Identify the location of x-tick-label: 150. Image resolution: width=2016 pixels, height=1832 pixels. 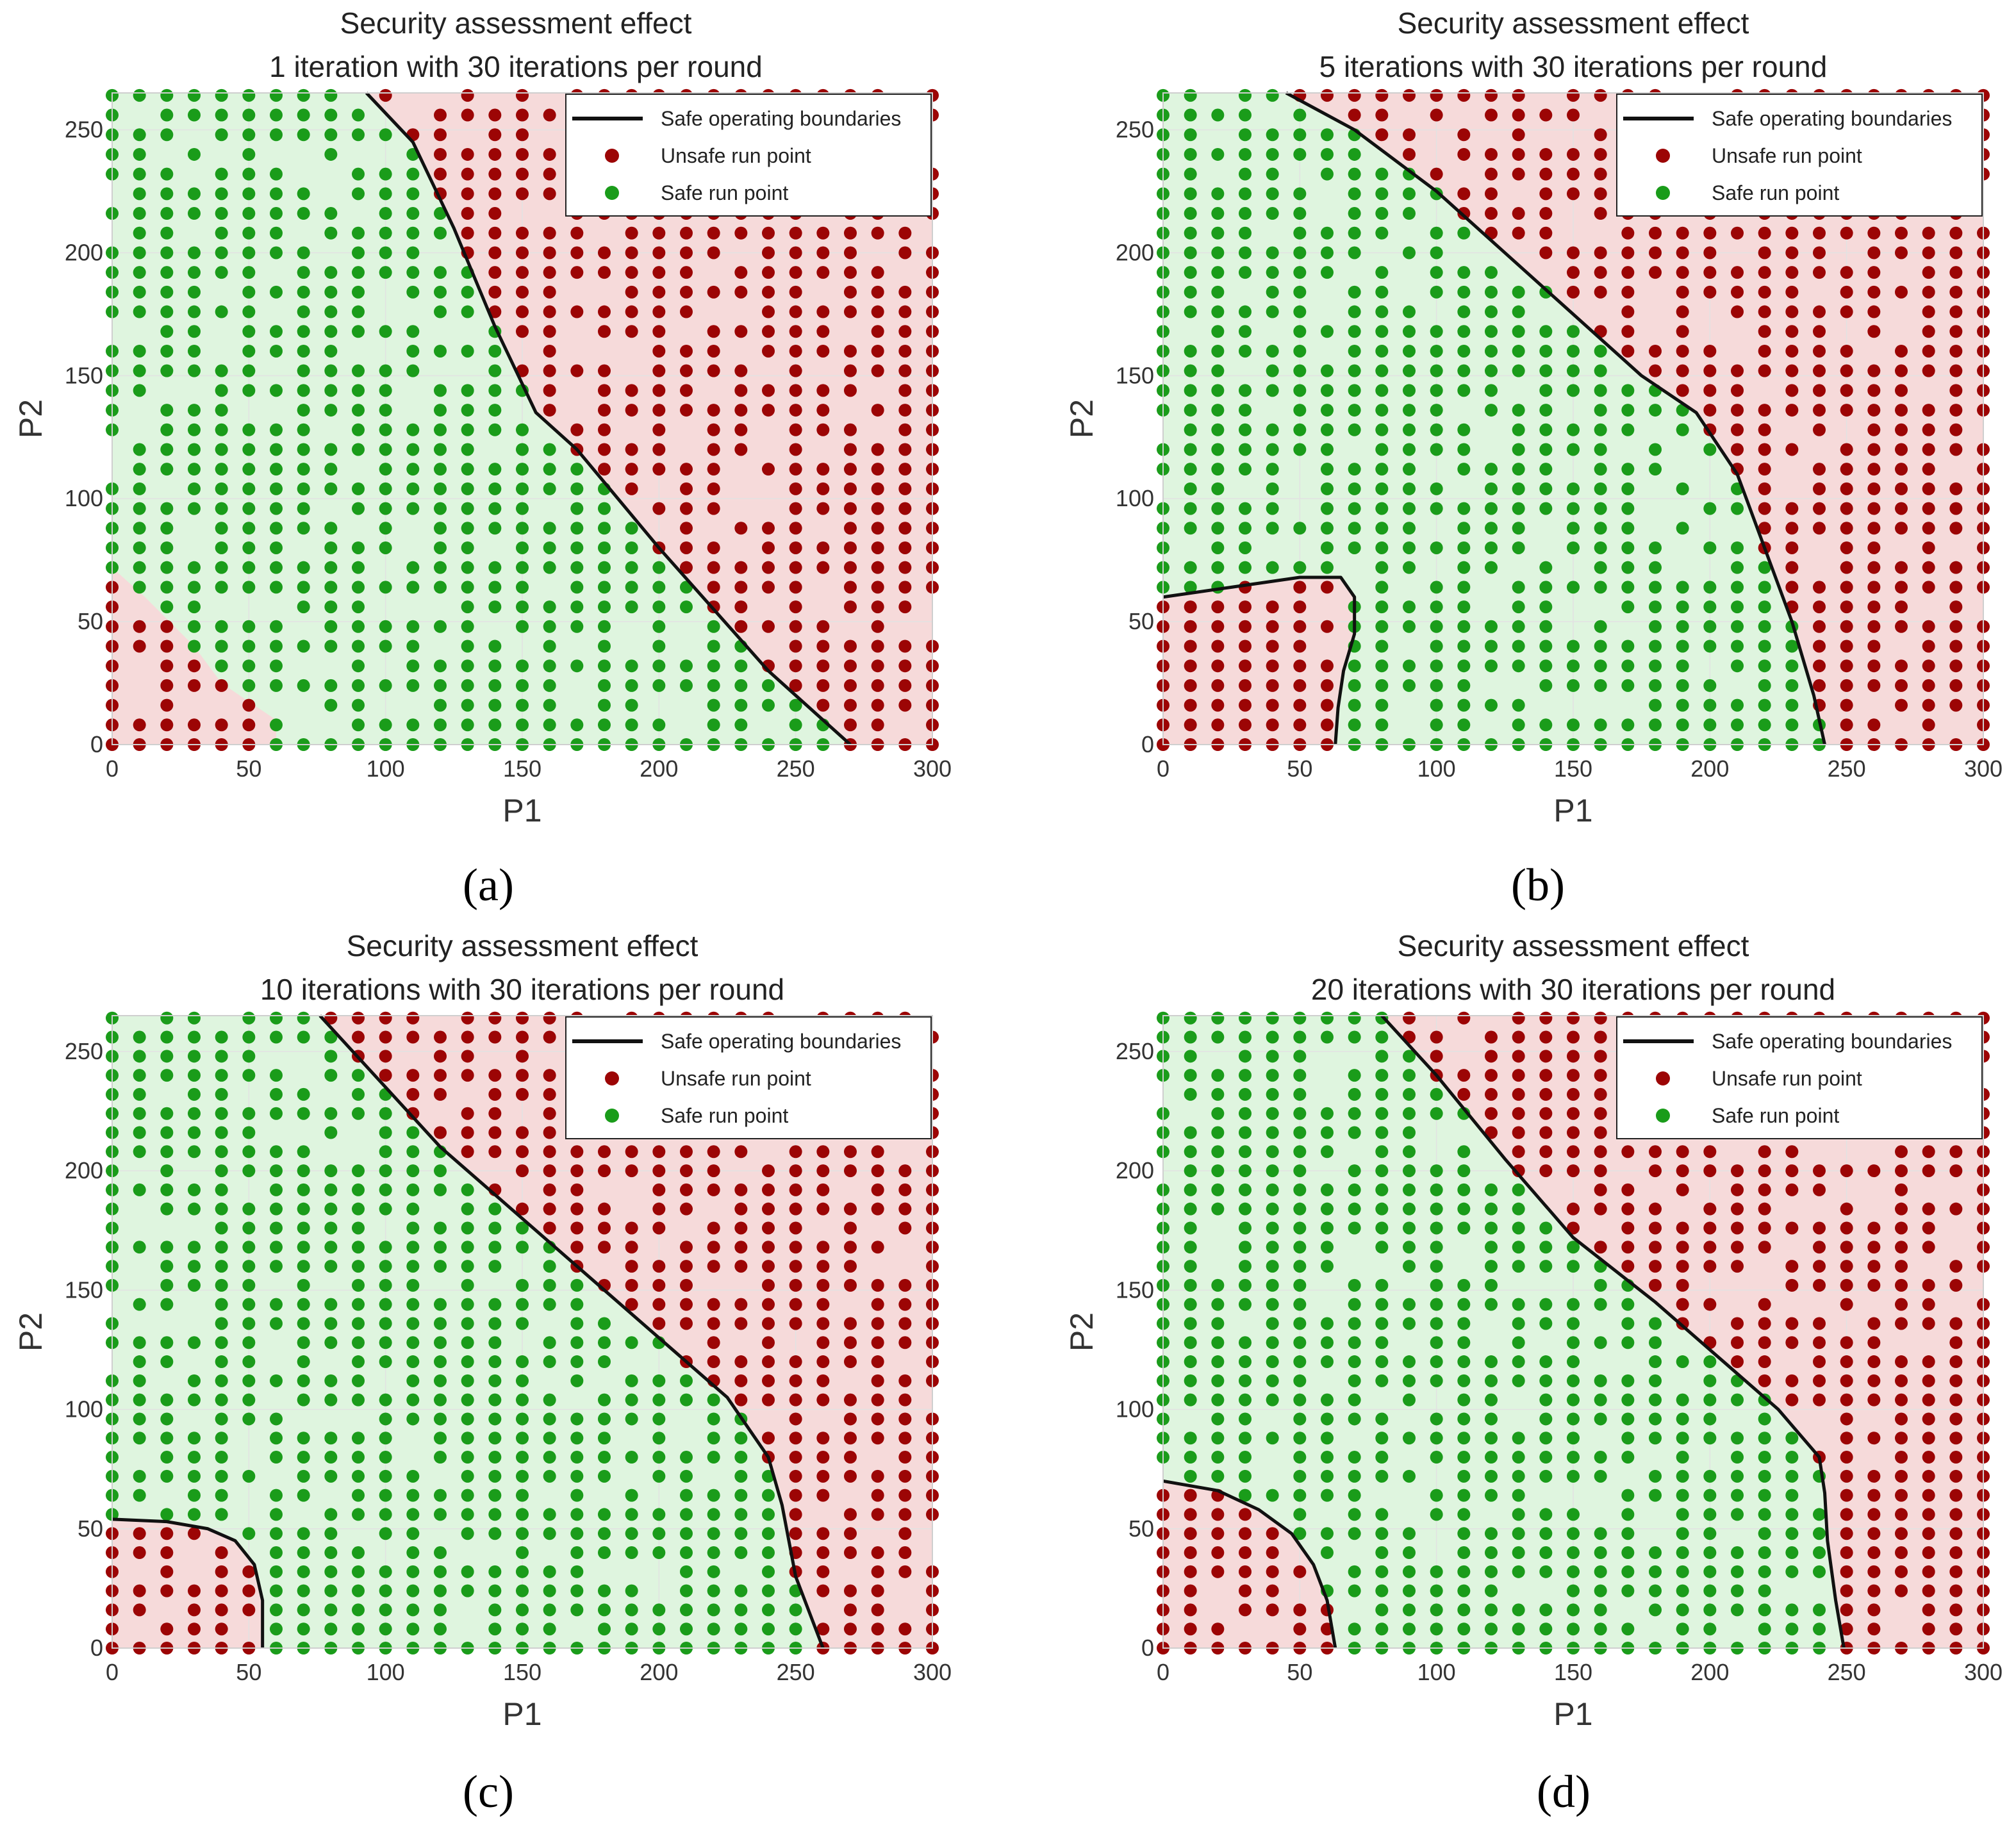
(522, 1672).